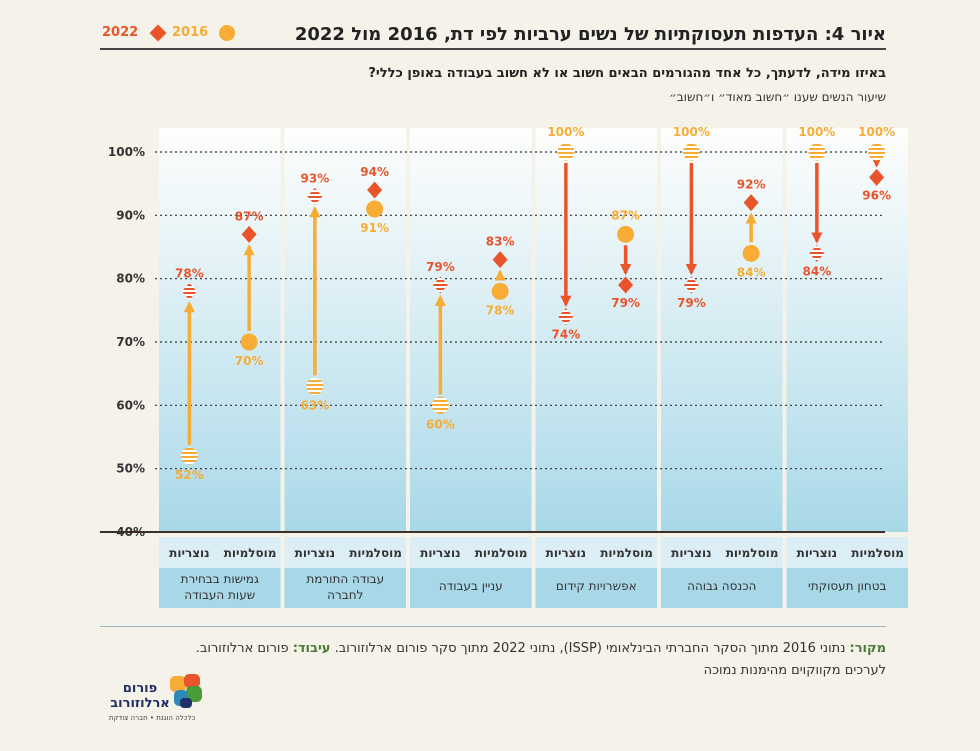 Image resolution: width=980 pixels, height=751 pixels. Describe the element at coordinates (249, 216) in the screenshot. I see `value-label-2022: 87%` at that location.